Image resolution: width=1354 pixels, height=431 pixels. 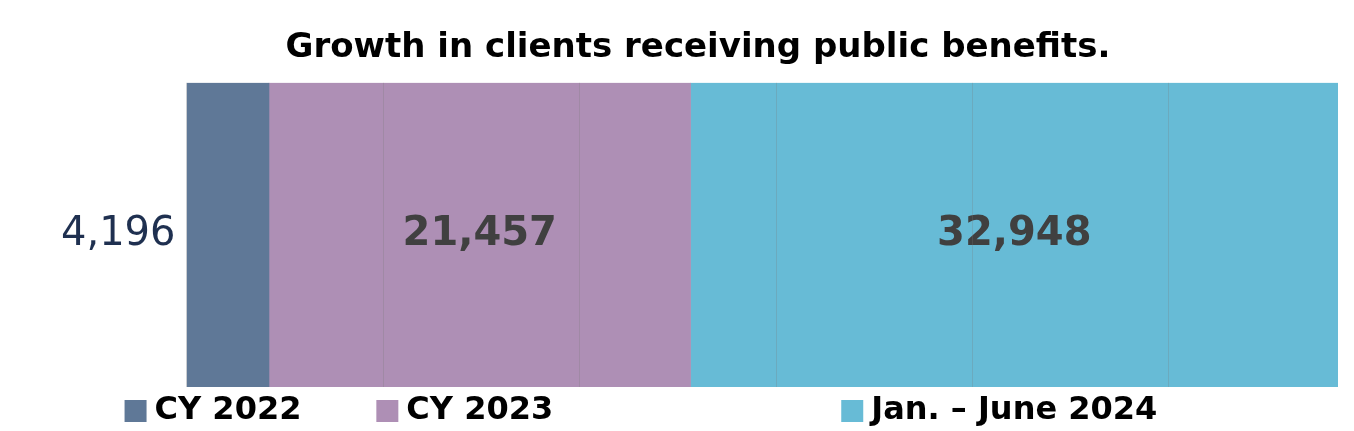 I want to click on data-label: 32,948, so click(x=1014, y=231).